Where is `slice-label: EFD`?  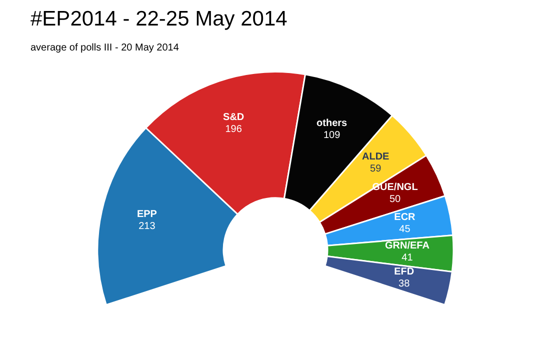 slice-label: EFD is located at coordinates (404, 272).